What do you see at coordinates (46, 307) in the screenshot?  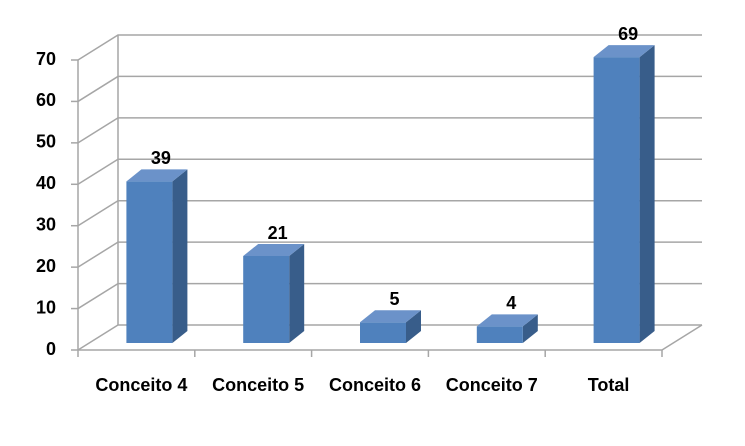 I see `y-tick-label: 10` at bounding box center [46, 307].